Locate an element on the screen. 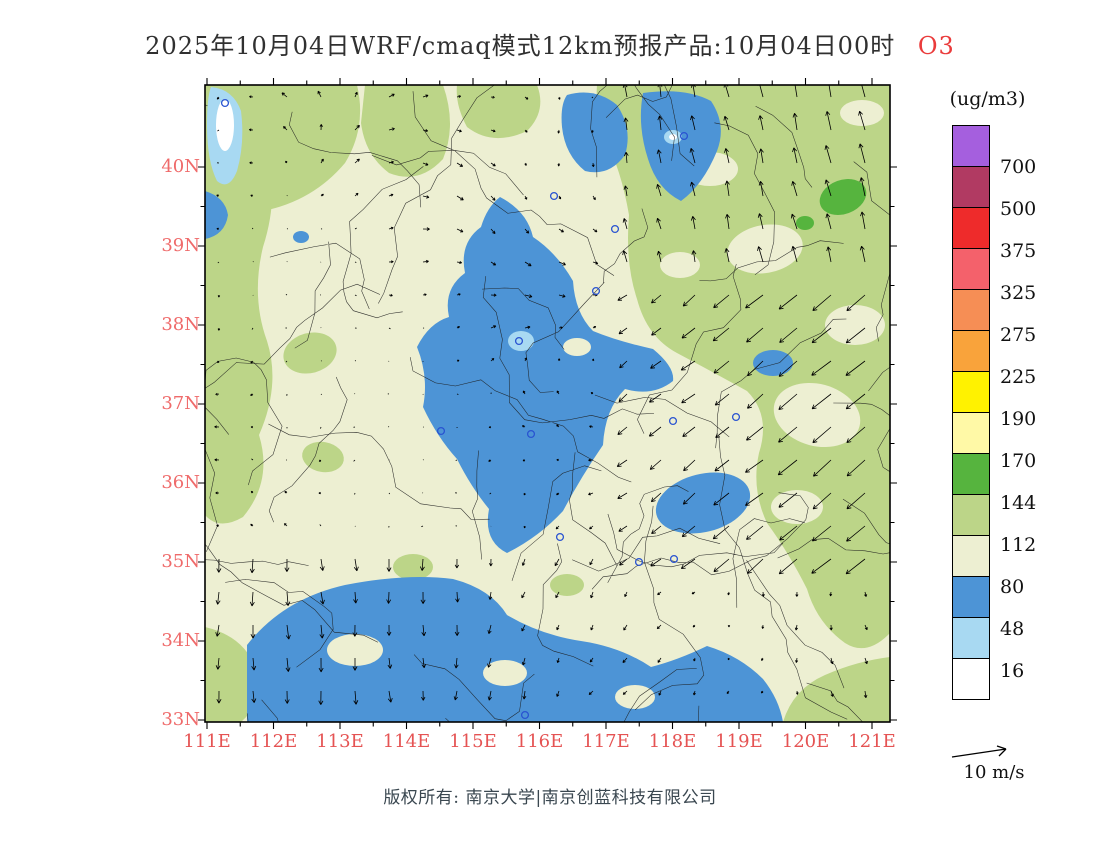 The width and height of the screenshot is (1100, 850). legend-level-label: 48 is located at coordinates (1012, 629).